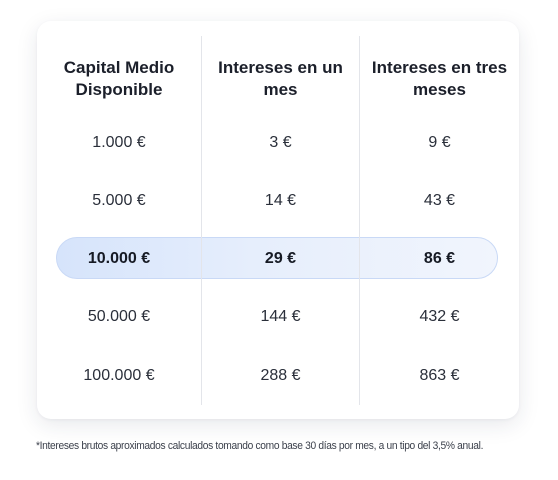  I want to click on header-interest-three-months: Intereses en tres meses, so click(439, 78).